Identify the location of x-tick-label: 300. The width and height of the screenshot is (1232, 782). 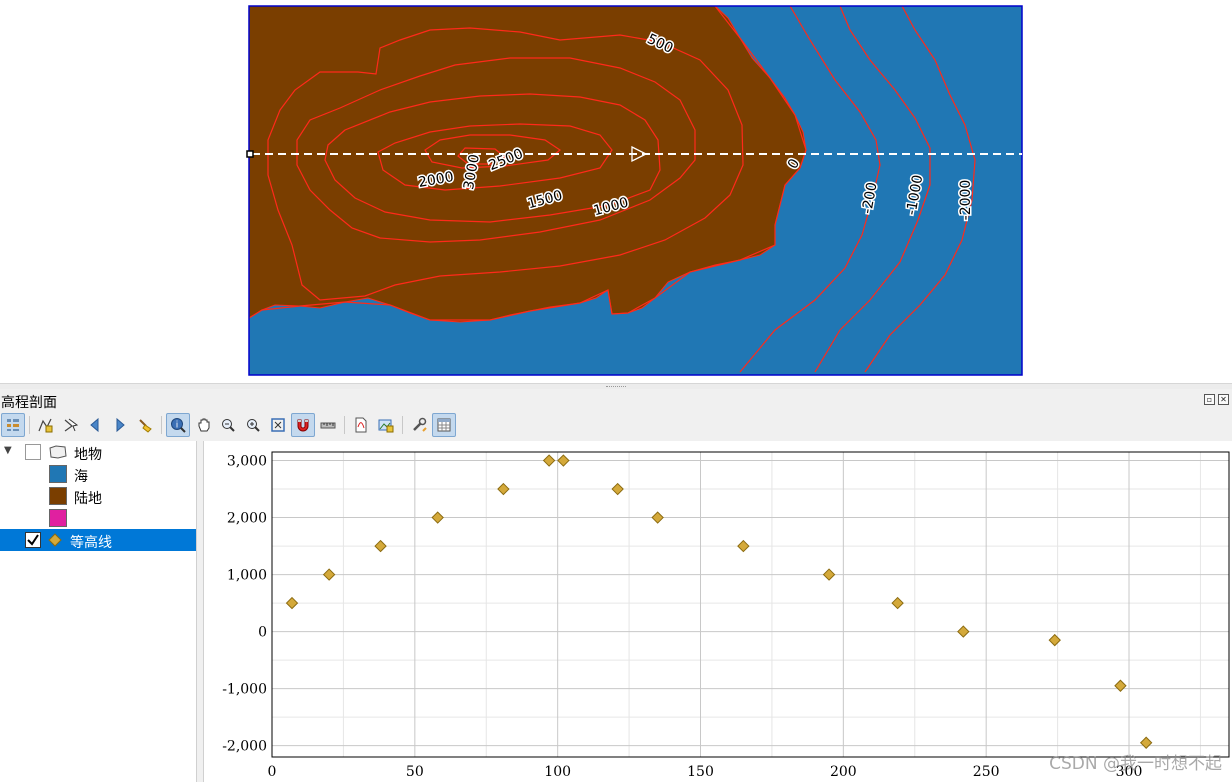
(1129, 772).